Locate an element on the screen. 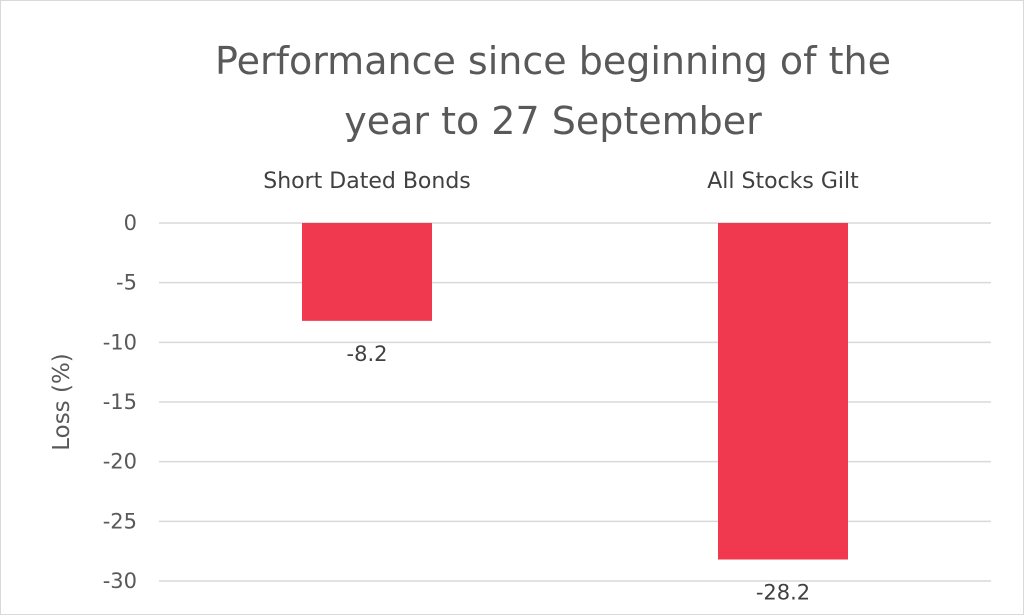 Image resolution: width=1024 pixels, height=615 pixels. y-axis-title: Loss (%) is located at coordinates (62, 402).